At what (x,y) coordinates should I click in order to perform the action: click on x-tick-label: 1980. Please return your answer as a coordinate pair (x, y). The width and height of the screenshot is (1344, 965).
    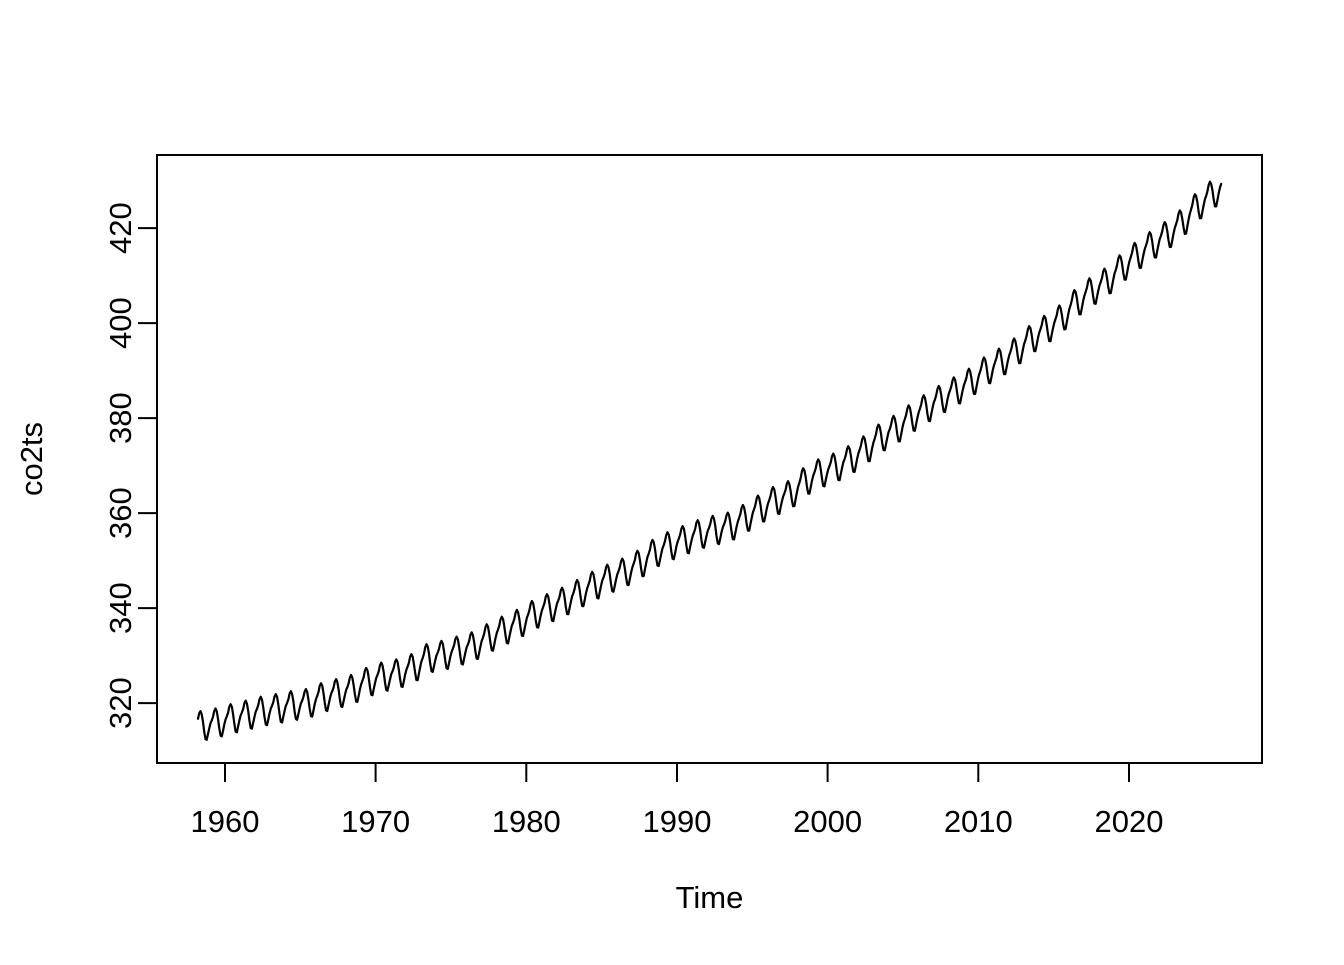
    Looking at the image, I should click on (526, 821).